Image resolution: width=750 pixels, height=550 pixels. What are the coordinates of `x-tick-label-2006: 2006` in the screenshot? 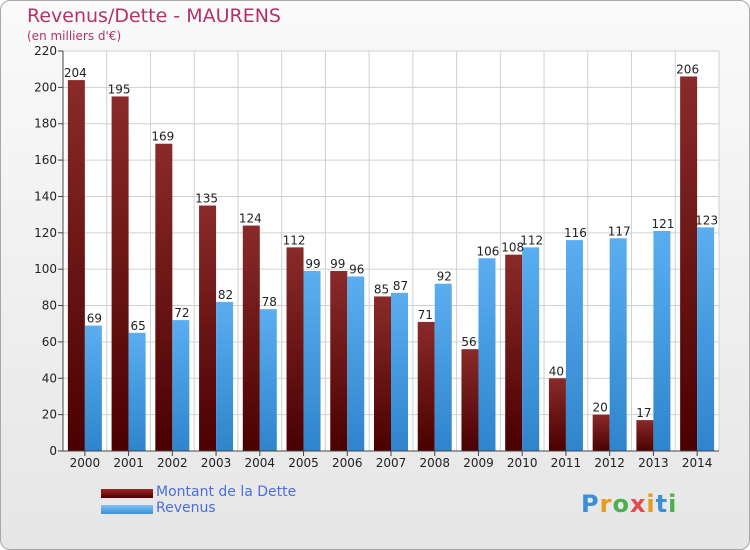 It's located at (347, 463).